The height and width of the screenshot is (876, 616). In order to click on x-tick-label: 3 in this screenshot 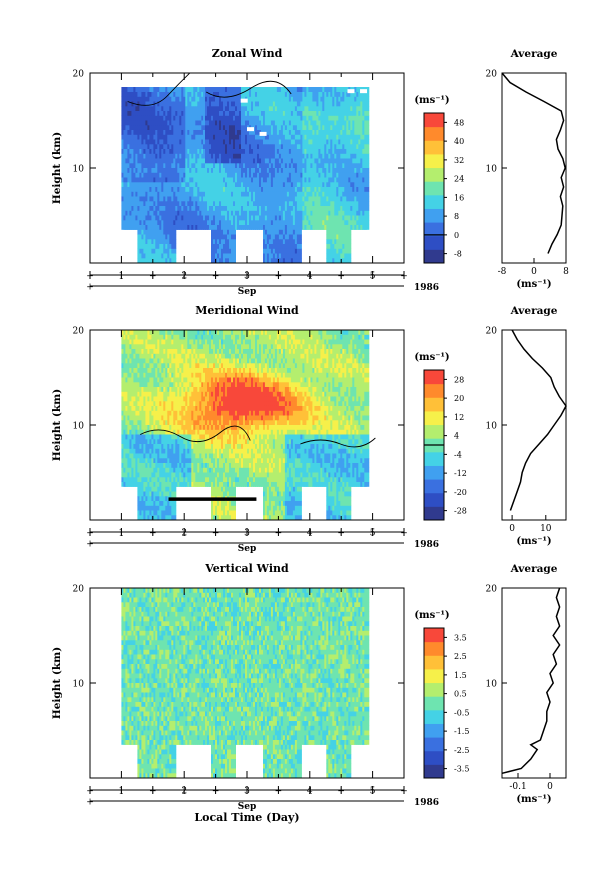, I will do `click(247, 277)`.